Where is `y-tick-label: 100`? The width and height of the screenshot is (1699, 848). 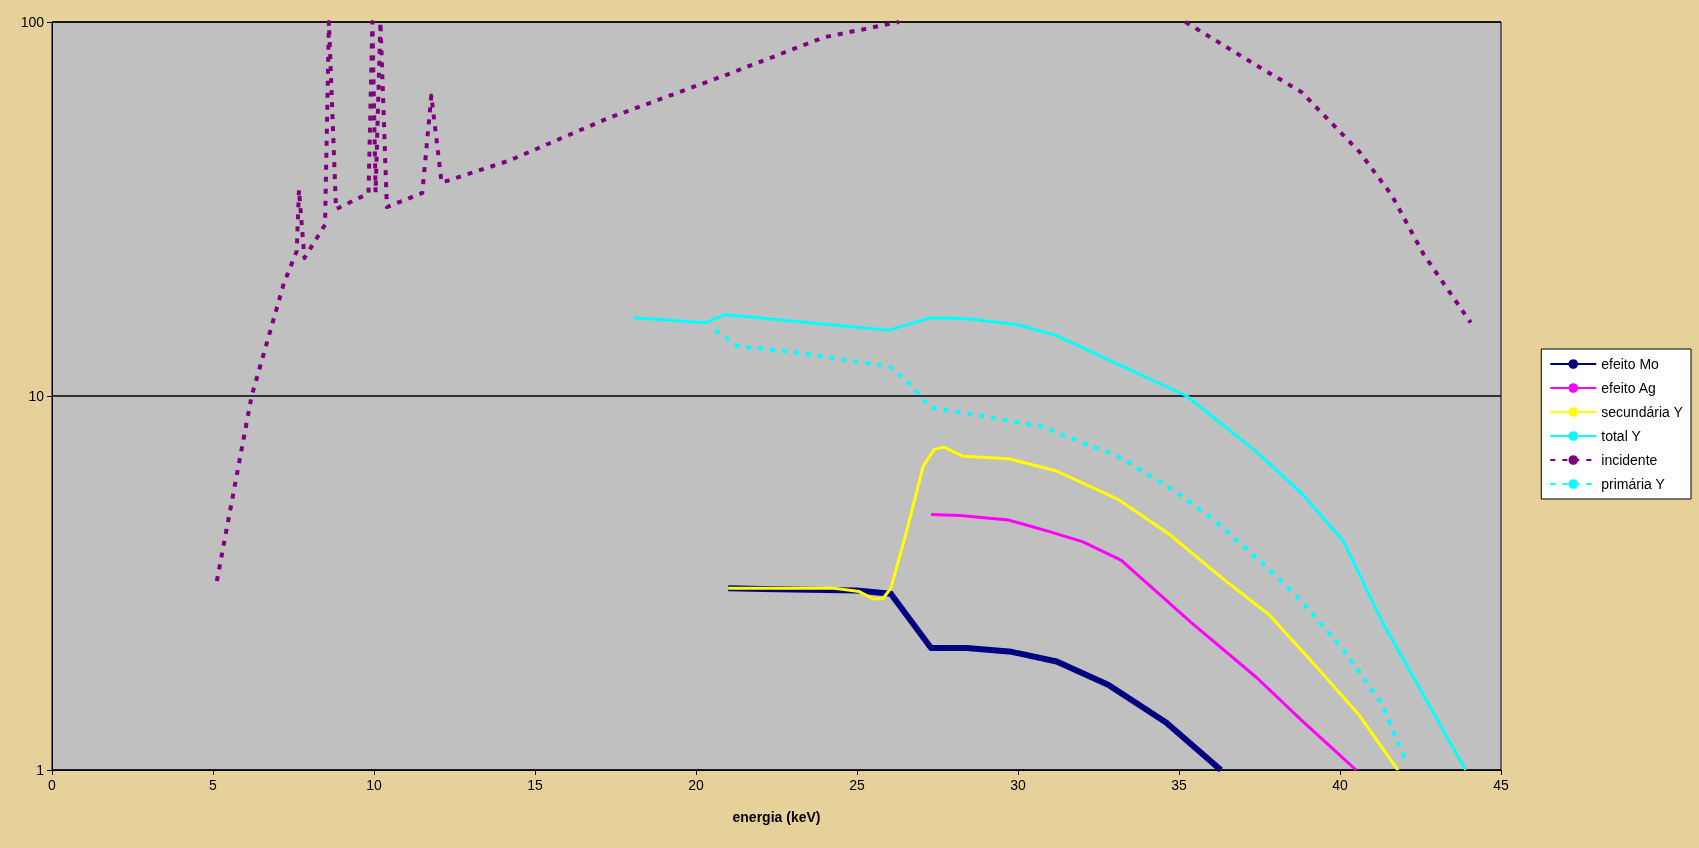 y-tick-label: 100 is located at coordinates (32, 22).